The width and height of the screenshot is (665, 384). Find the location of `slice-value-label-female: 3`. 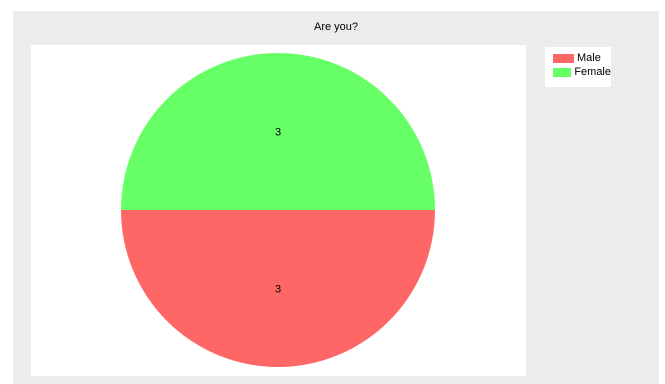

slice-value-label-female: 3 is located at coordinates (278, 133).